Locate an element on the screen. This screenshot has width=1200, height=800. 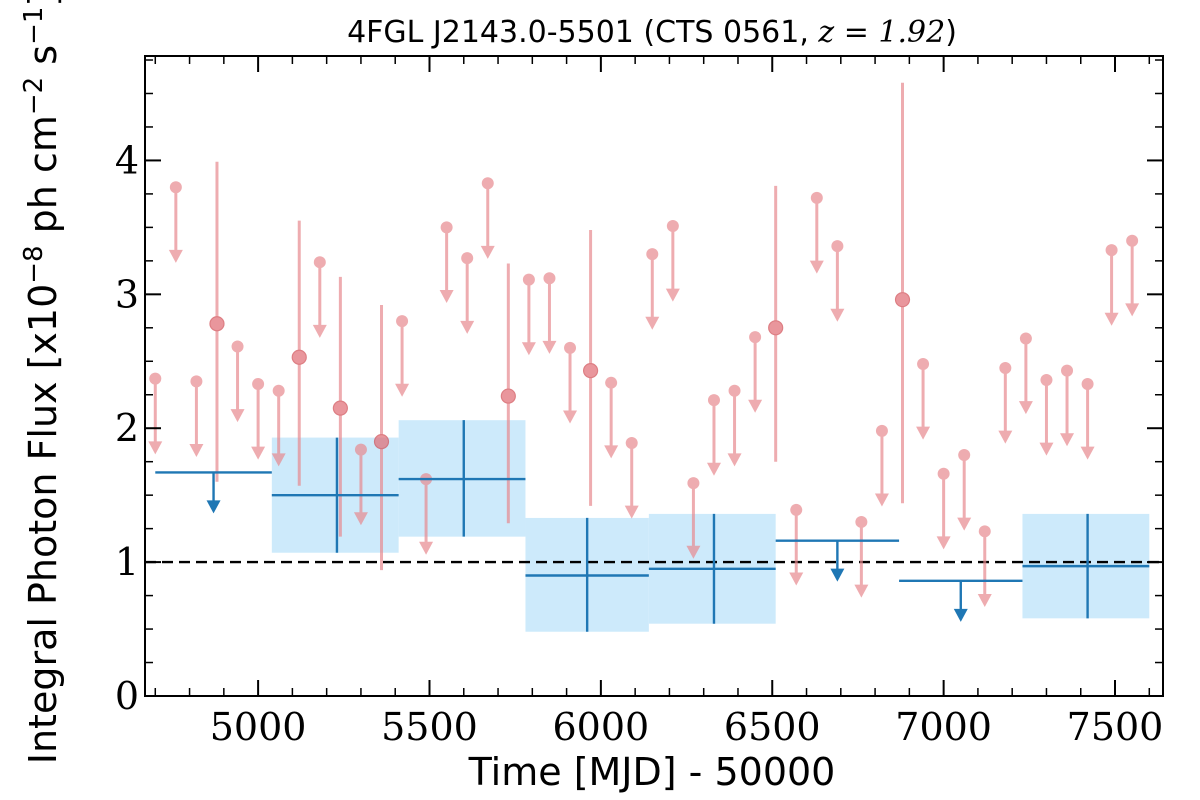
x-tick-label: 7000 is located at coordinates (943, 727).